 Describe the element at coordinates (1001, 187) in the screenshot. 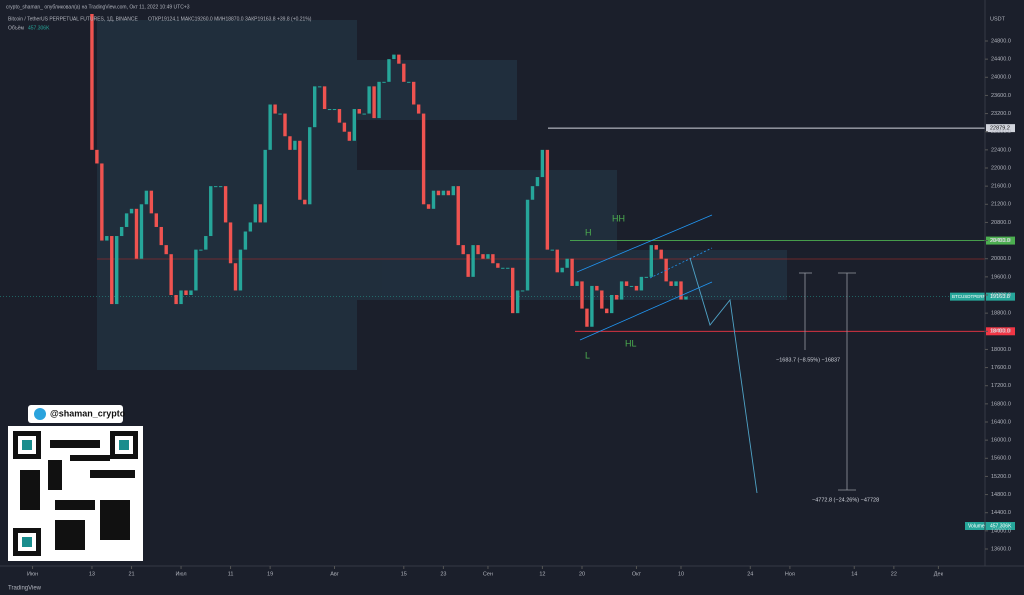

I see `y-tick-label: 21600.0` at that location.